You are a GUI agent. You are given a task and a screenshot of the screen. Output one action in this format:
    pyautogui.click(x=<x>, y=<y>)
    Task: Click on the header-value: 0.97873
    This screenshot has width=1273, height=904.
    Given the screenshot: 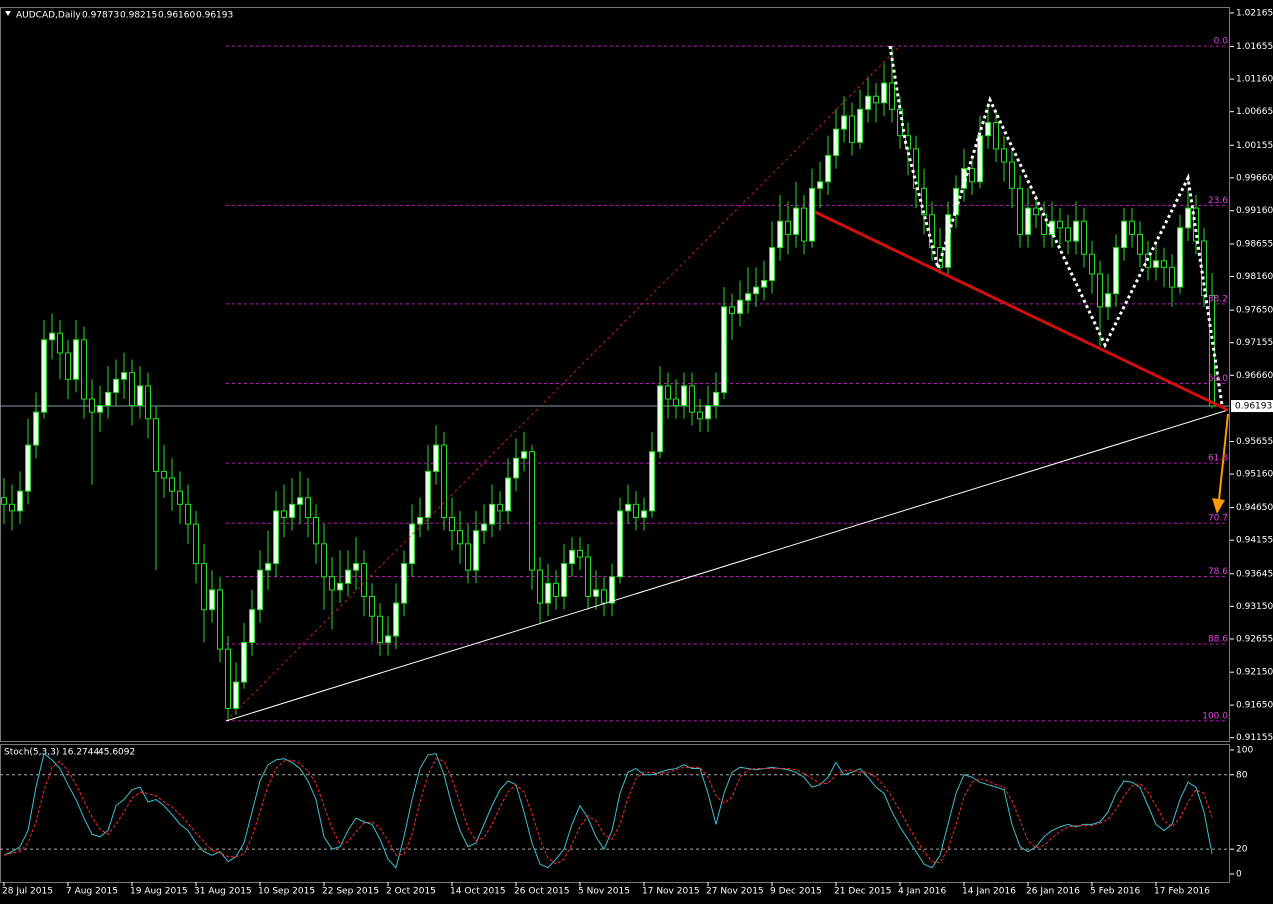 What is the action you would take?
    pyautogui.click(x=100, y=16)
    